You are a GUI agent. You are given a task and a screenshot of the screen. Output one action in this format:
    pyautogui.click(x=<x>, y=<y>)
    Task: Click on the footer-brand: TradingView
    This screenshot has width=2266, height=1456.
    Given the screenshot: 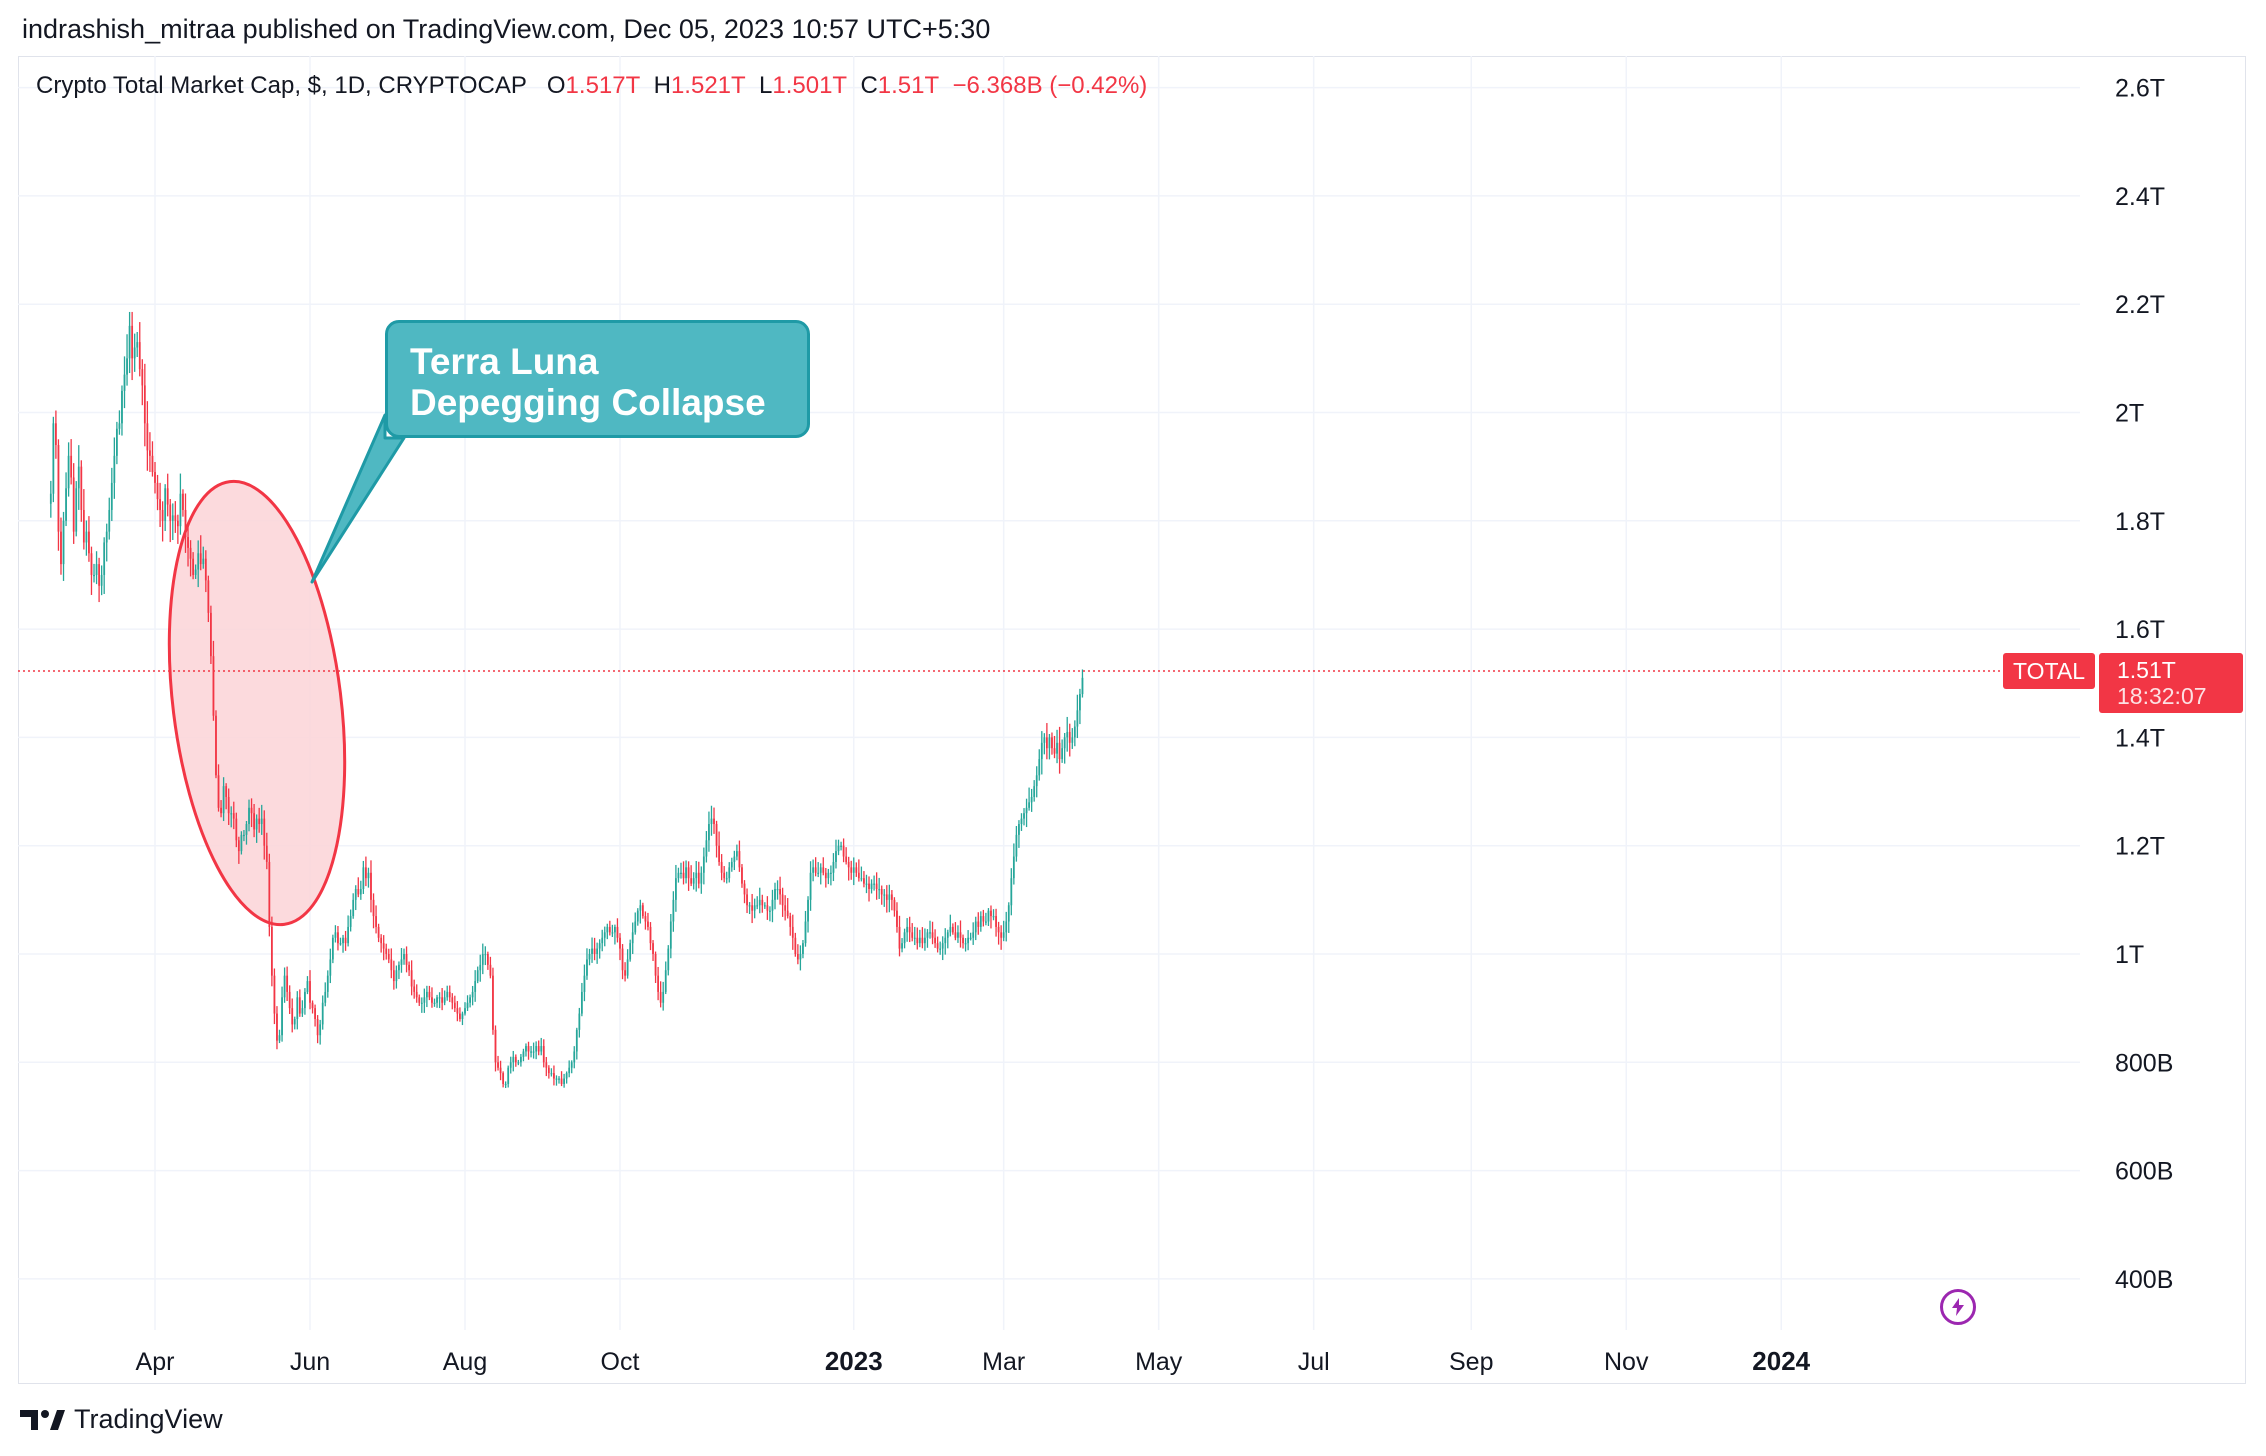 What is the action you would take?
    pyautogui.click(x=121, y=1419)
    